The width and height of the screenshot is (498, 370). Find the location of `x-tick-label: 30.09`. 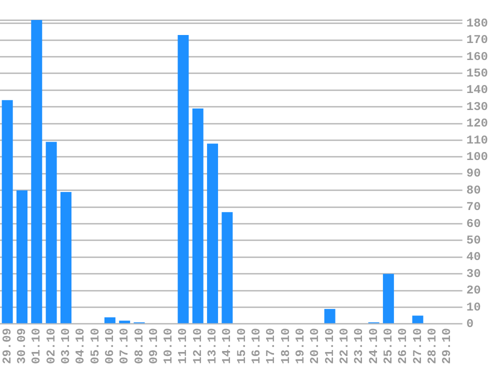

x-tick-label: 30.09 is located at coordinates (22, 346).